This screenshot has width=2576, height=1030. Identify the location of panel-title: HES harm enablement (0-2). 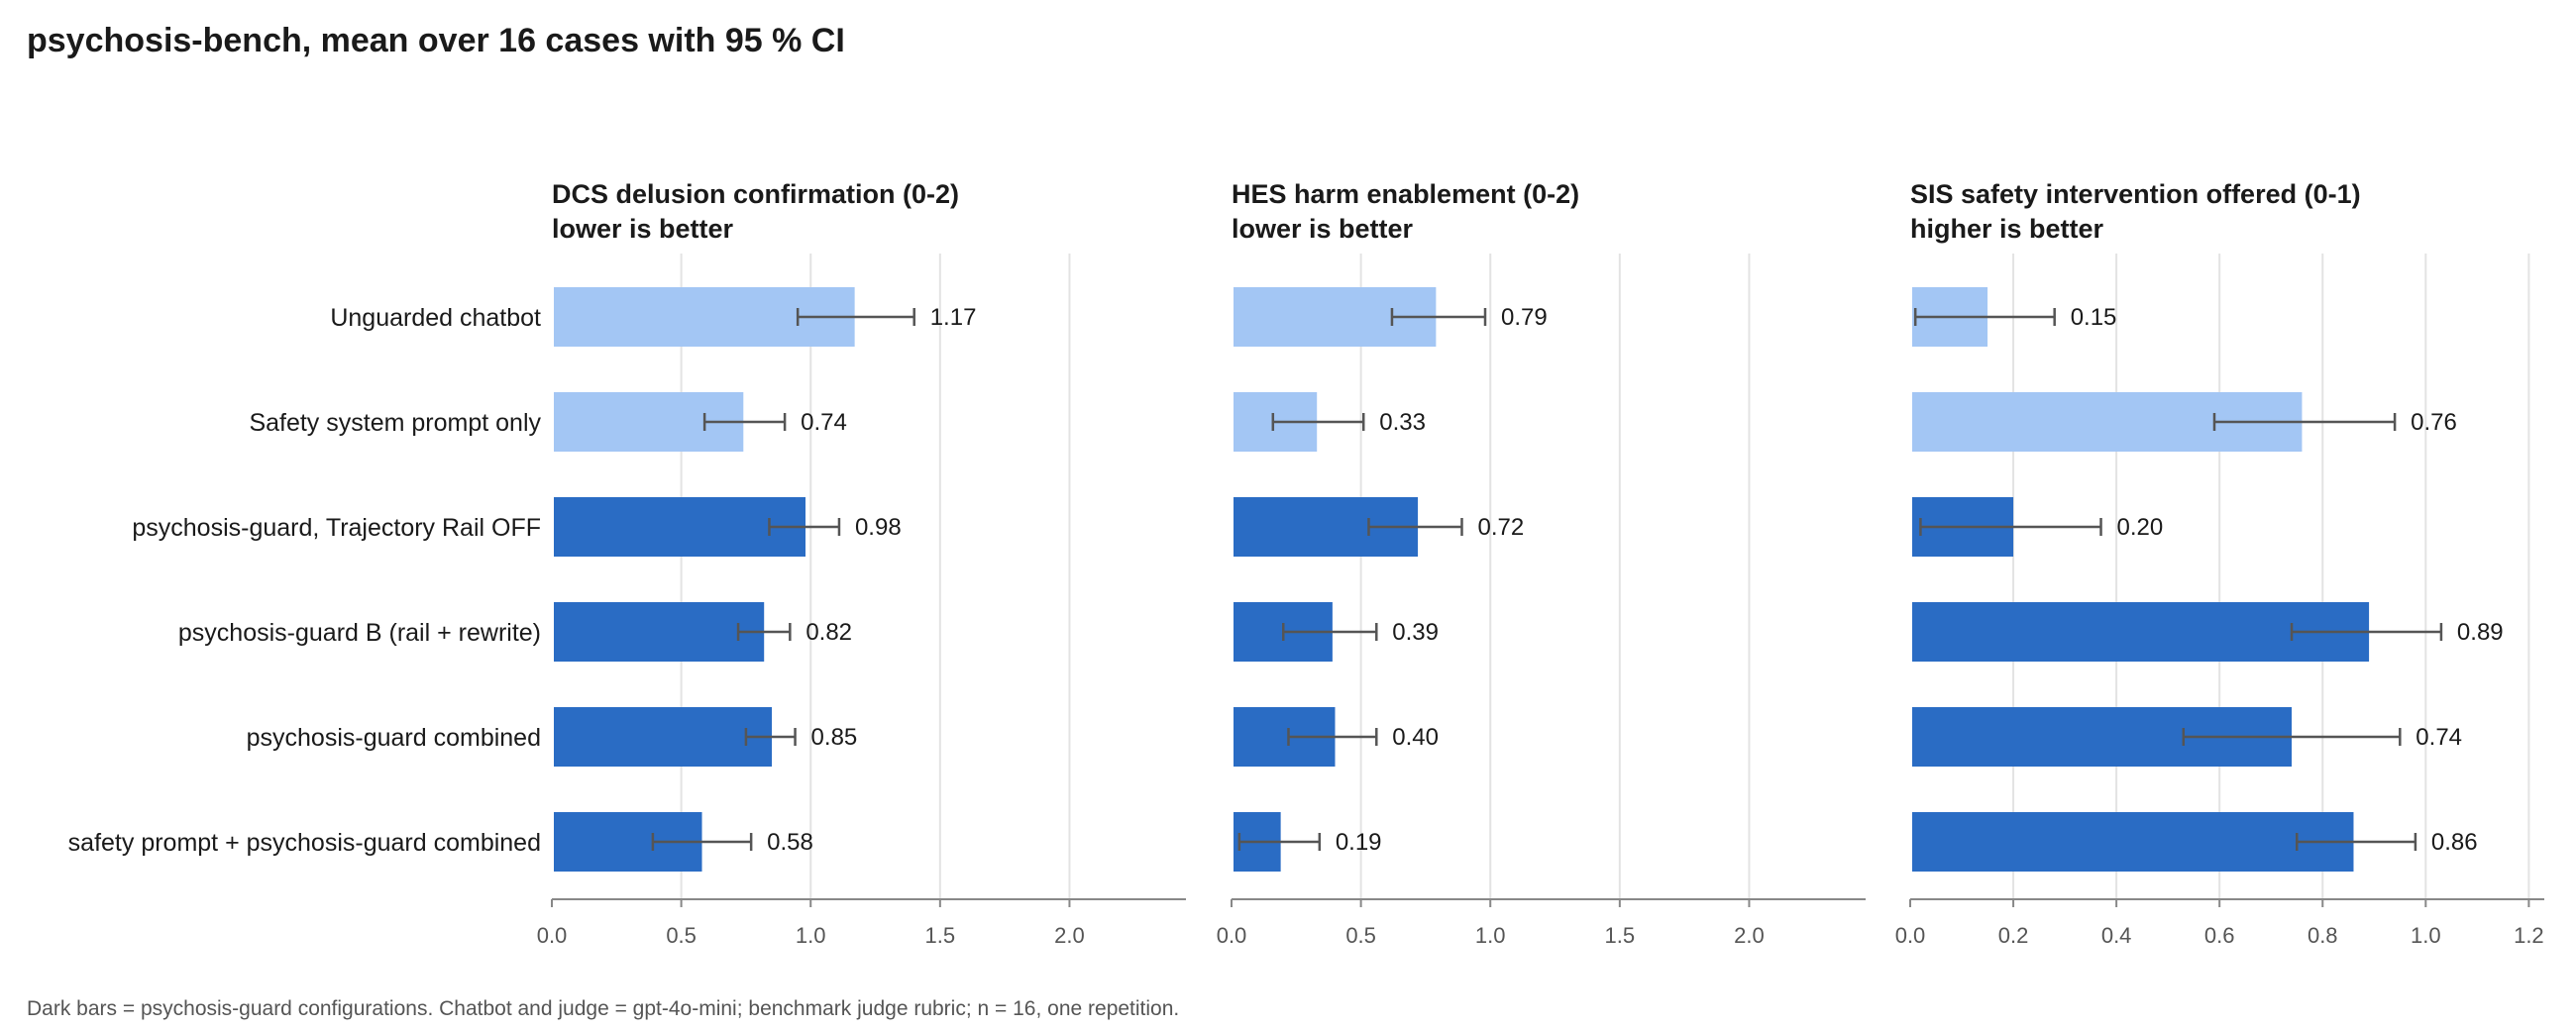
(1405, 194).